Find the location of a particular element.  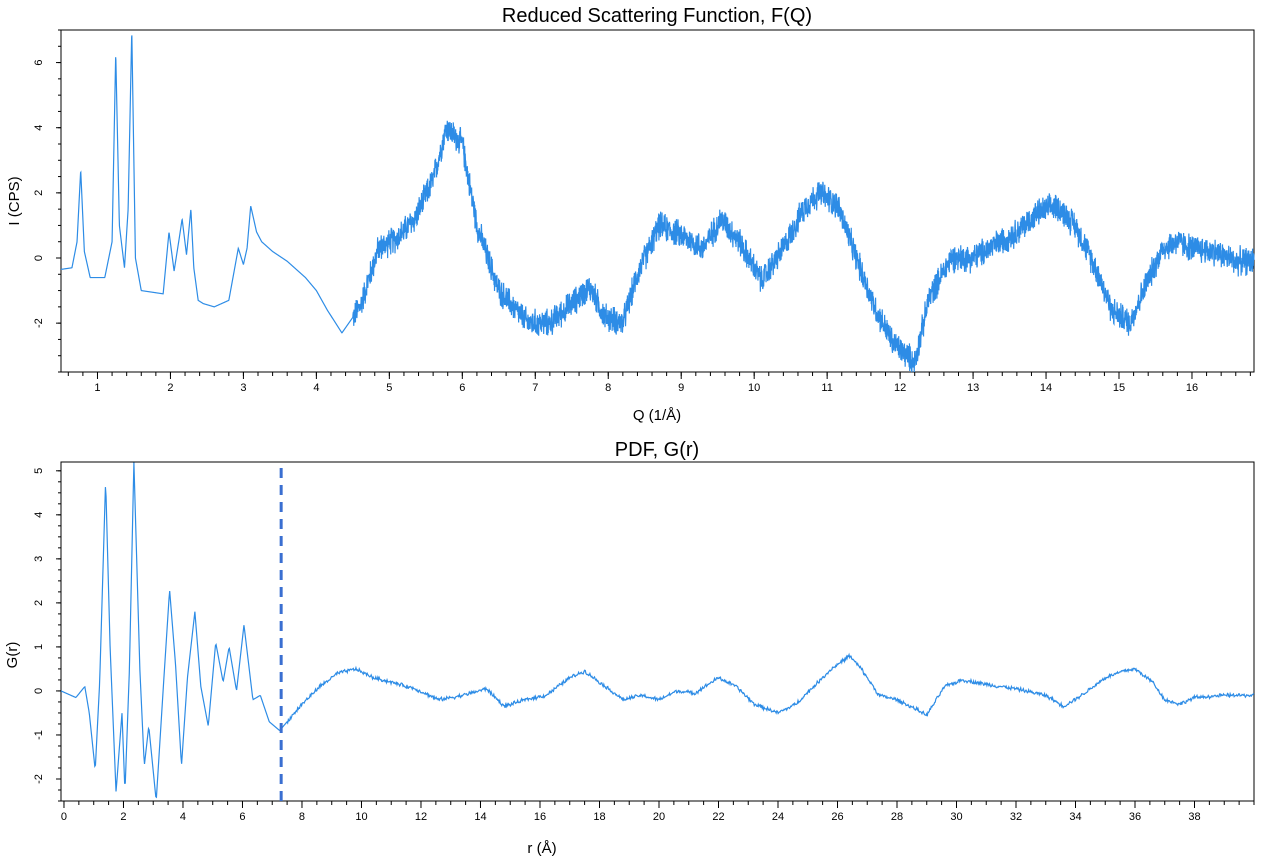

gr-x-tick-label: 26 is located at coordinates (837, 817).